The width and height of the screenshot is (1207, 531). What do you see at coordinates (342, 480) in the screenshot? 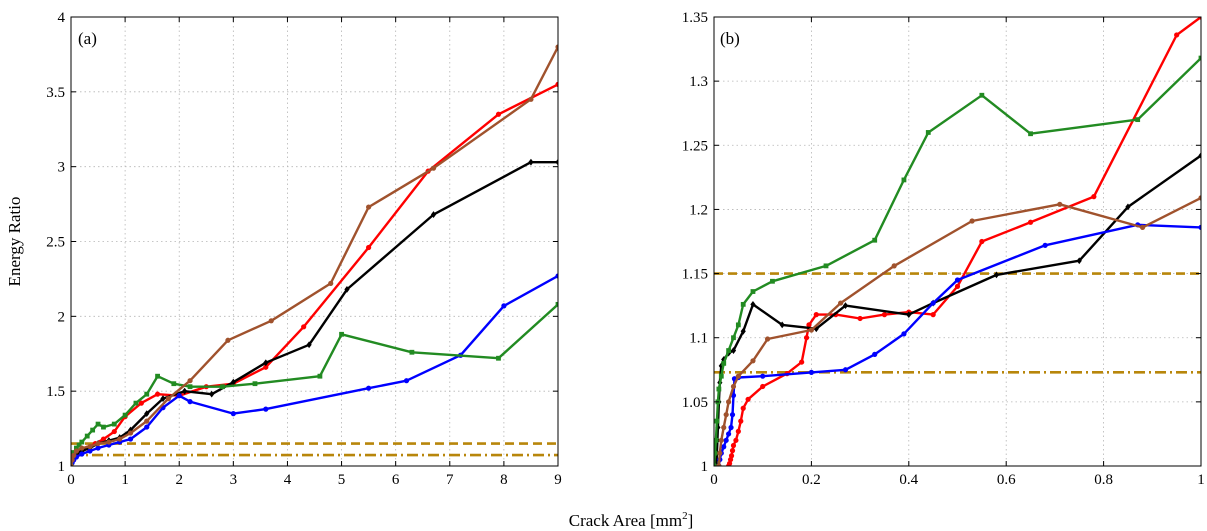
I see `panel-a-xtick-label: 5` at bounding box center [342, 480].